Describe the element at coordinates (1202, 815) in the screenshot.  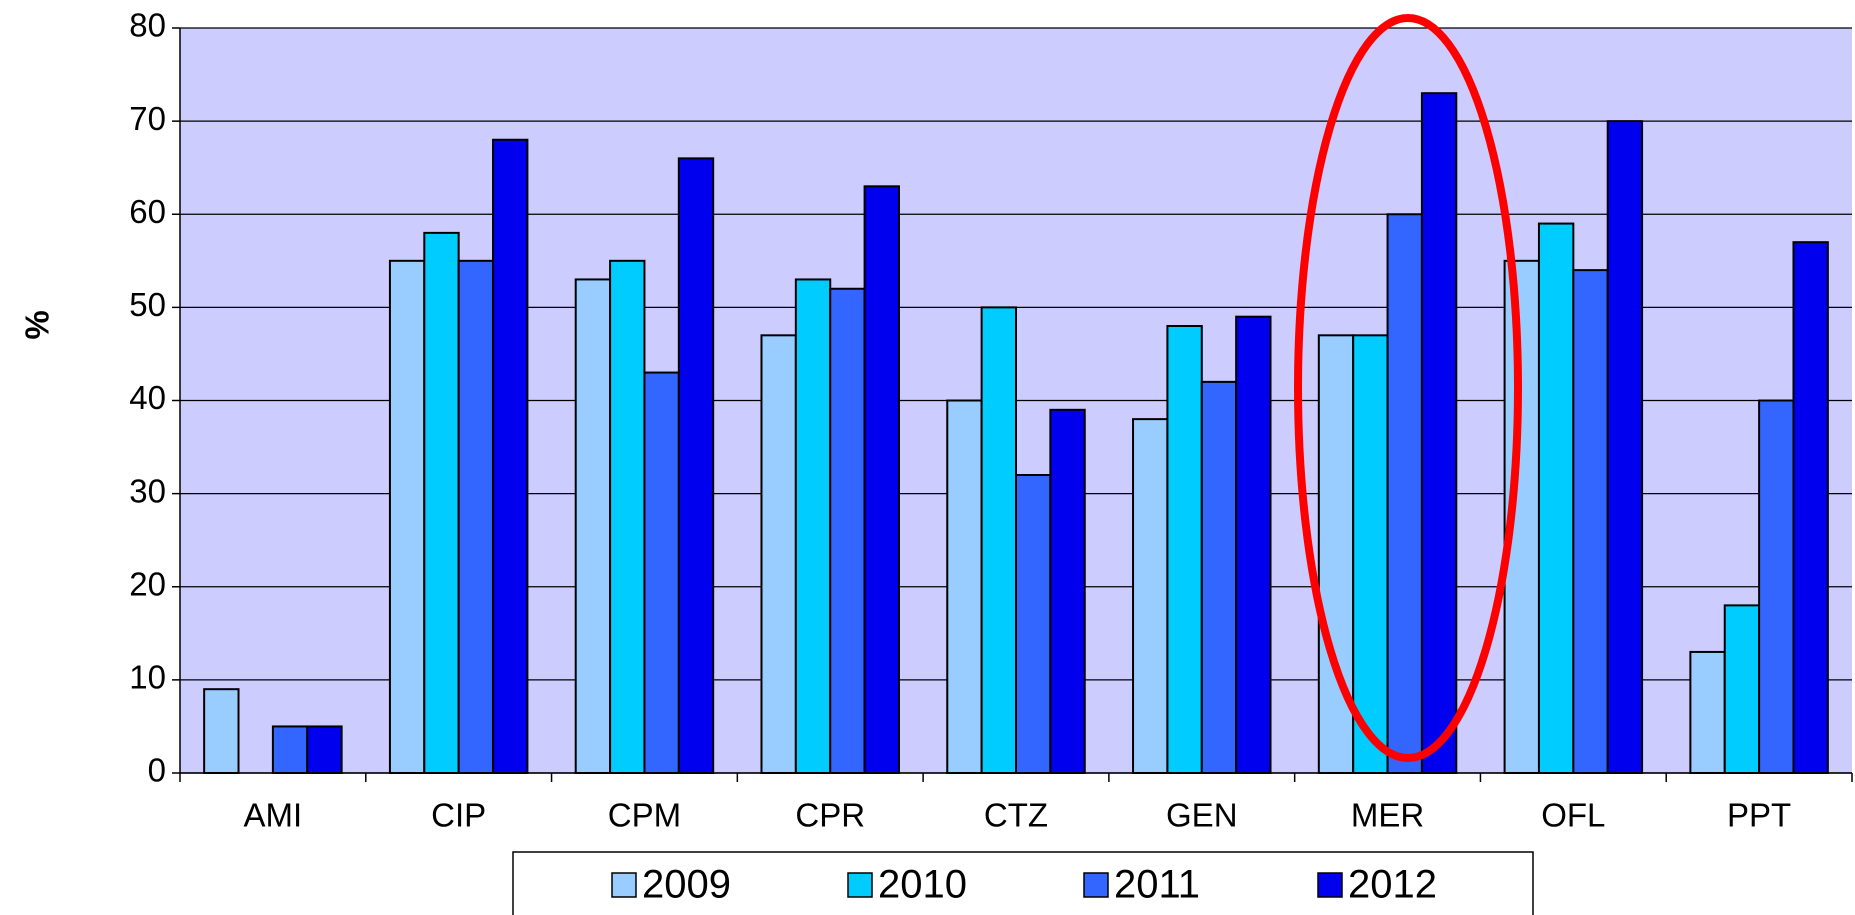
I see `x-tick-label: GEN` at that location.